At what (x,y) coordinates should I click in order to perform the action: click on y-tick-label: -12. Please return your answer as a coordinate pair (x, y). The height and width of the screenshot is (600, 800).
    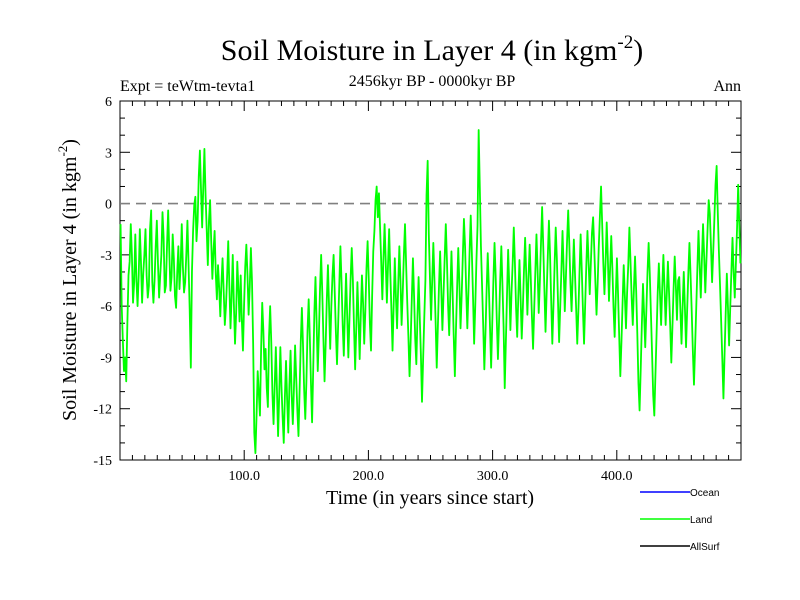
    Looking at the image, I should click on (102, 410).